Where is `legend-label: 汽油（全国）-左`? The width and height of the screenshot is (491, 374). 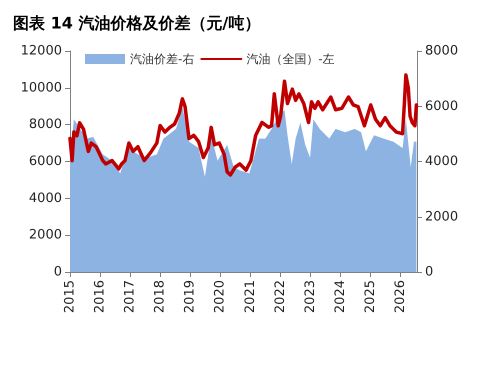 legend-label: 汽油（全国）-左 is located at coordinates (290, 59).